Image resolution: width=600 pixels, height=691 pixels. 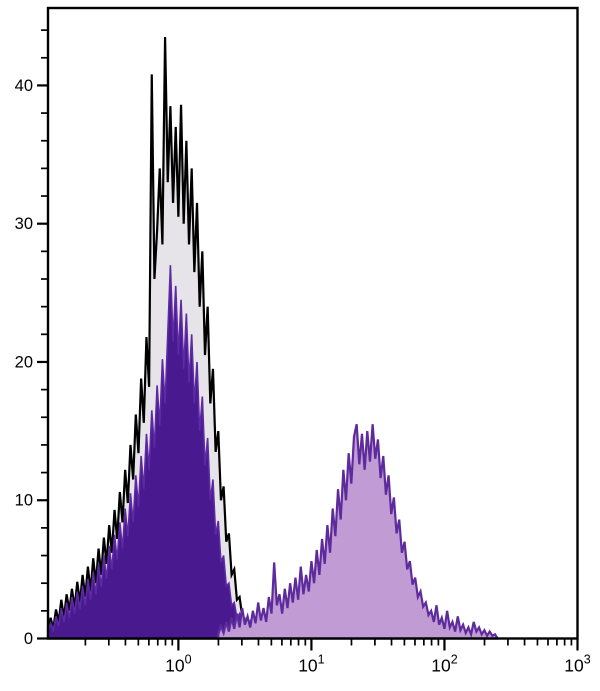 What do you see at coordinates (28, 639) in the screenshot?
I see `y-axis-tick-label: 0` at bounding box center [28, 639].